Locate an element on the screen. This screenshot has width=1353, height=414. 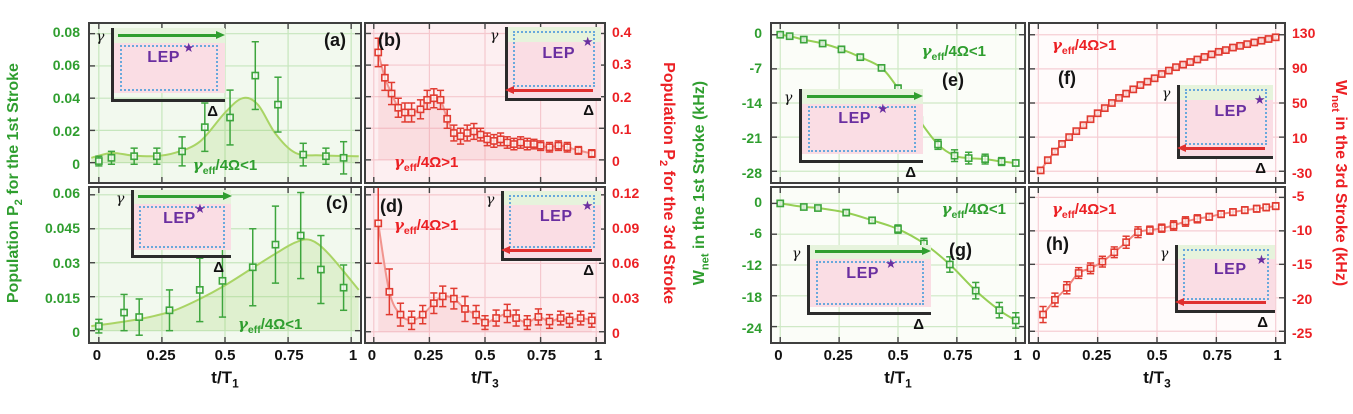
panel-d-ytick-labels: 0 0.03 0.06 0.09 0.12 is located at coordinates (630, 264).